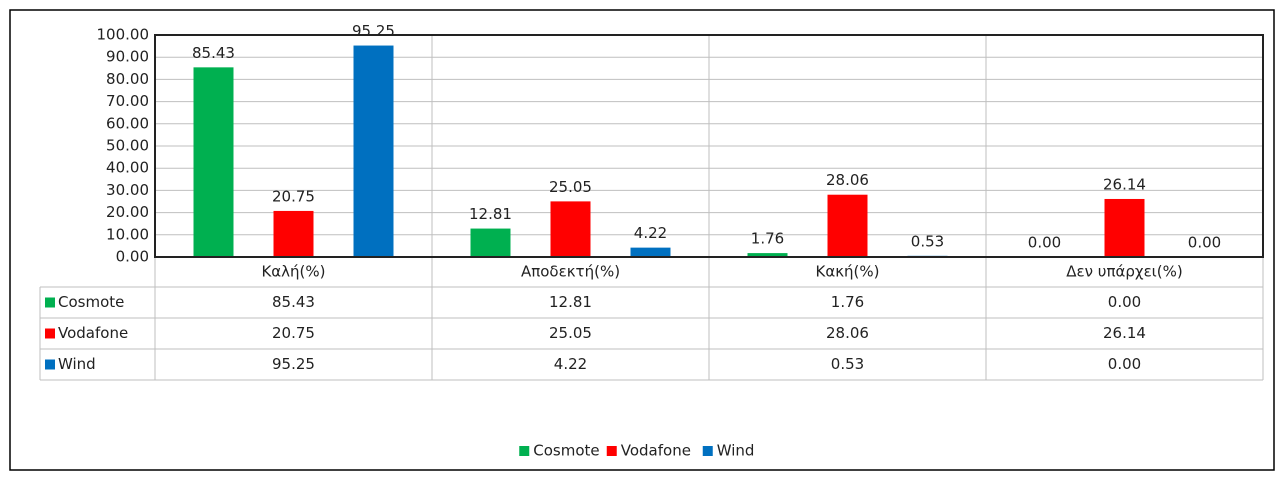 This screenshot has width=1283, height=479. I want to click on data-label: 95.25, so click(373, 31).